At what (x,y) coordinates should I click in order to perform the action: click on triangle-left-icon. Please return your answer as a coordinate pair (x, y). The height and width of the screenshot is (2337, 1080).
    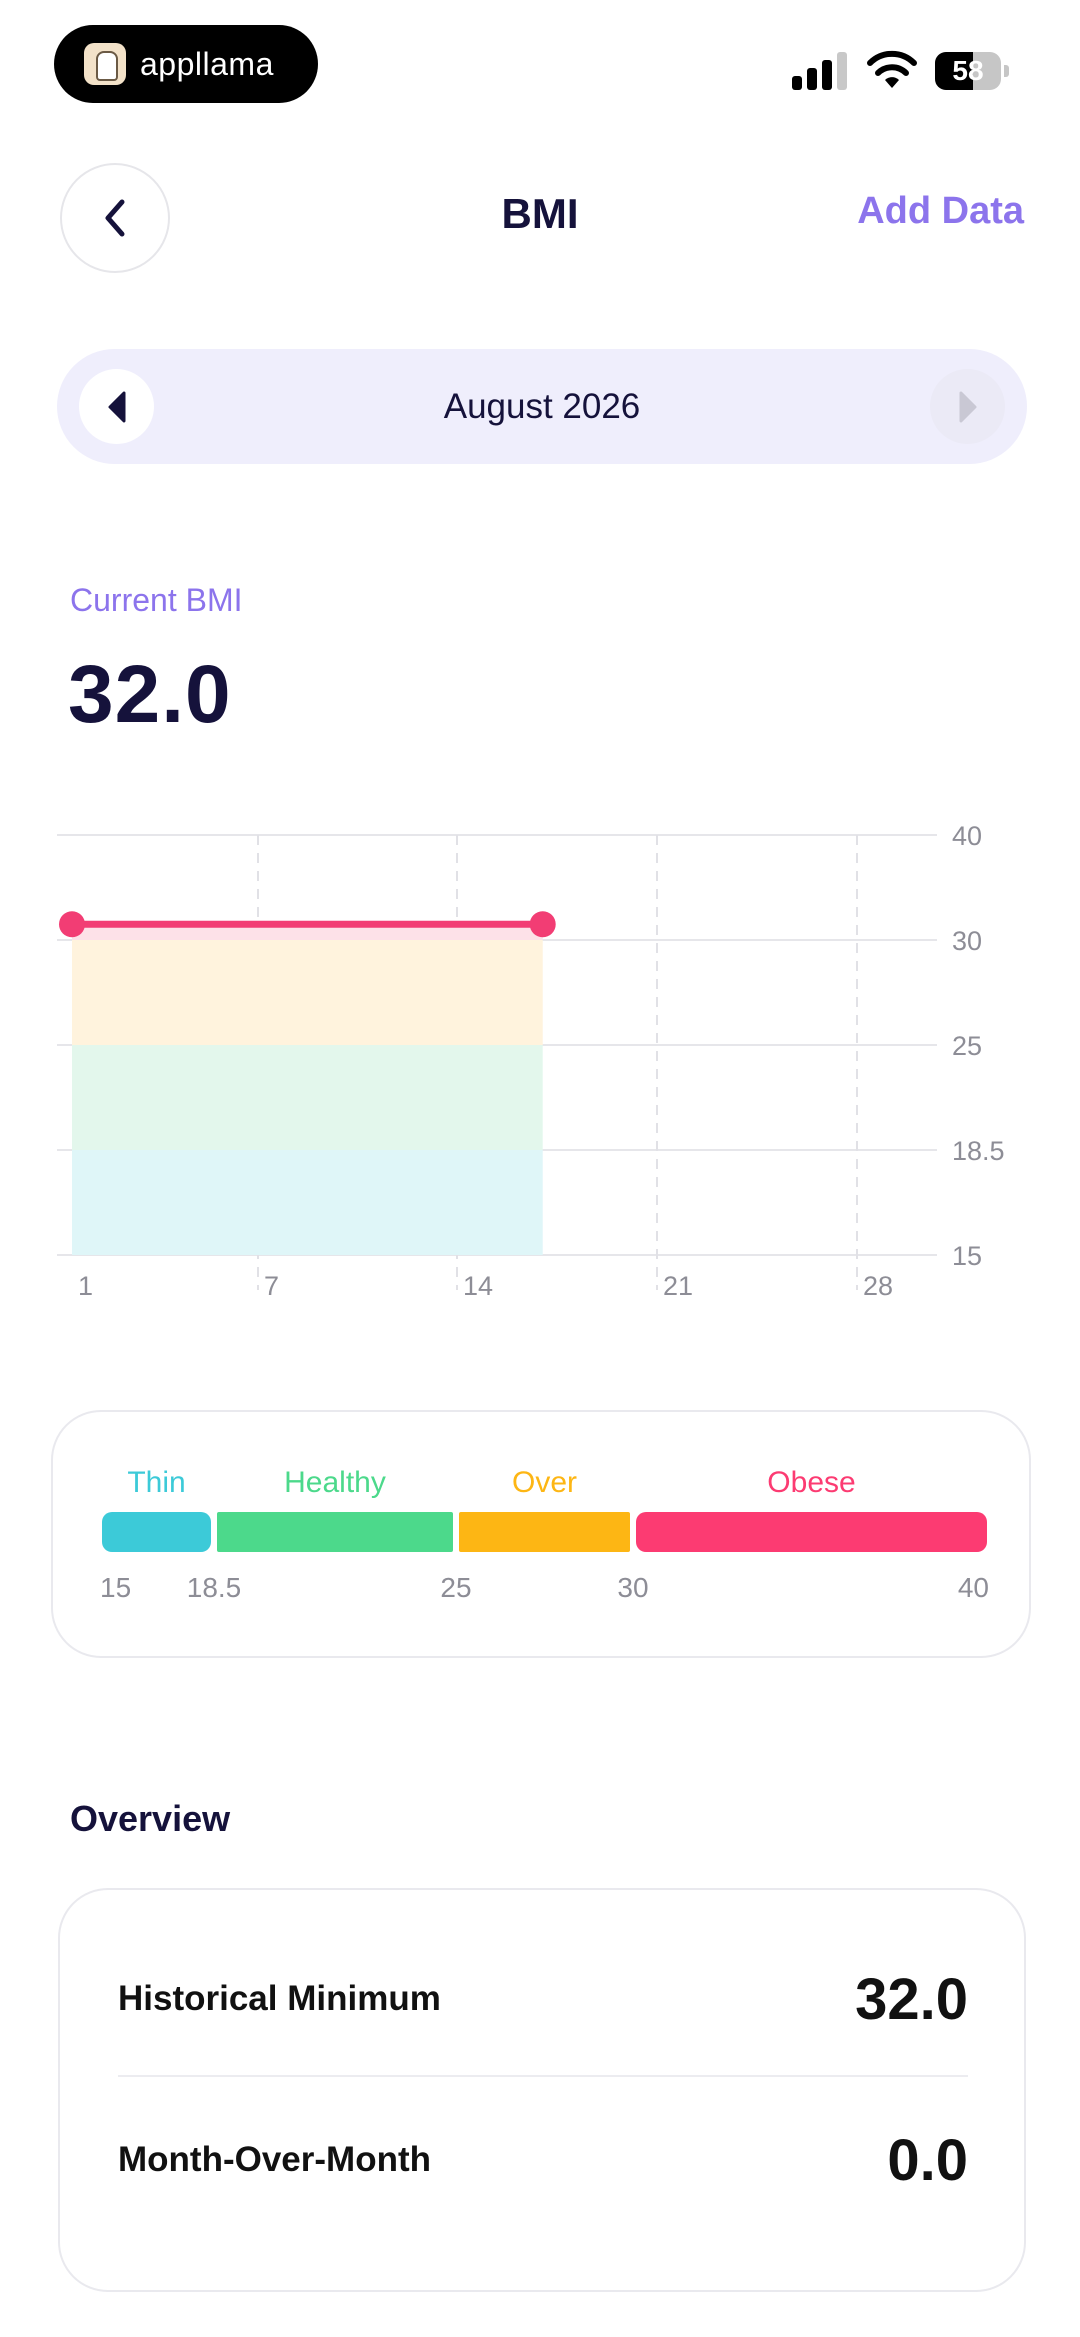
    Looking at the image, I should click on (116, 406).